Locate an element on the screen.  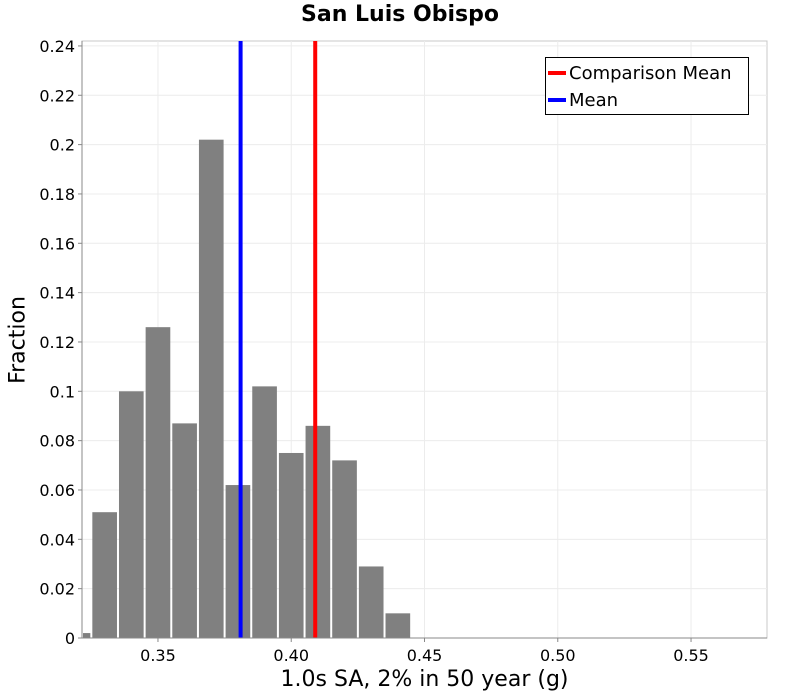
y-tick-label-12: 0.24 is located at coordinates (57, 46).